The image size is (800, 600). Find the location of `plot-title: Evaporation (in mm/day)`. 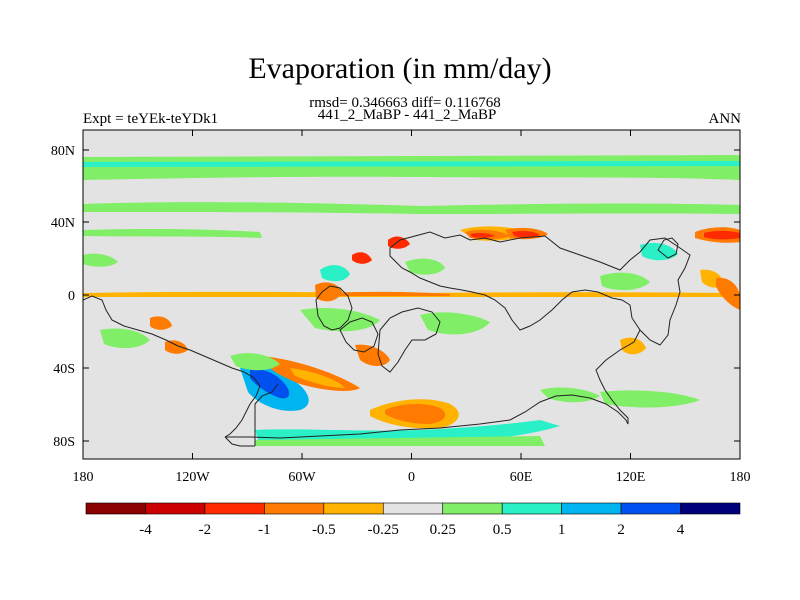

plot-title: Evaporation (in mm/day) is located at coordinates (400, 68).